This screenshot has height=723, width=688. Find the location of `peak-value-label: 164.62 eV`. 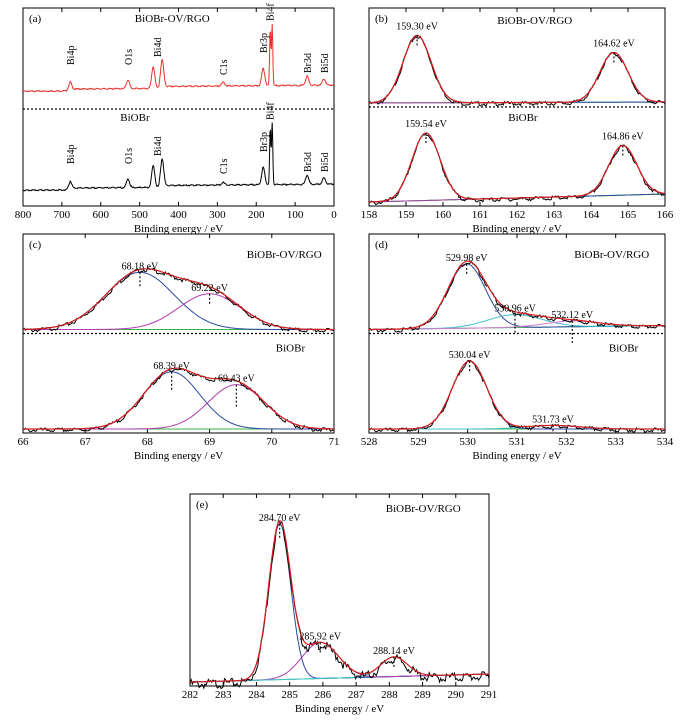

peak-value-label: 164.62 eV is located at coordinates (614, 43).